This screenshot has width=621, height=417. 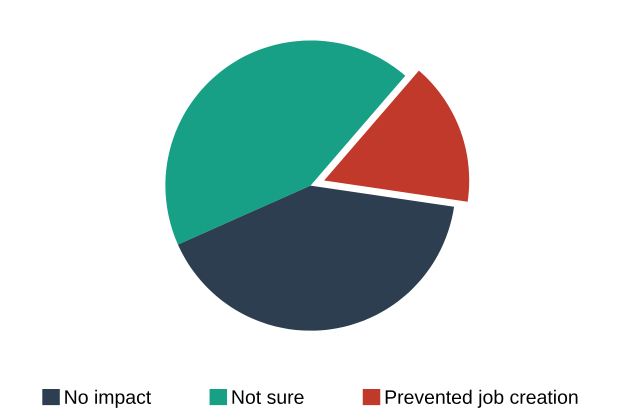 I want to click on legend-label: No impact, so click(x=108, y=399).